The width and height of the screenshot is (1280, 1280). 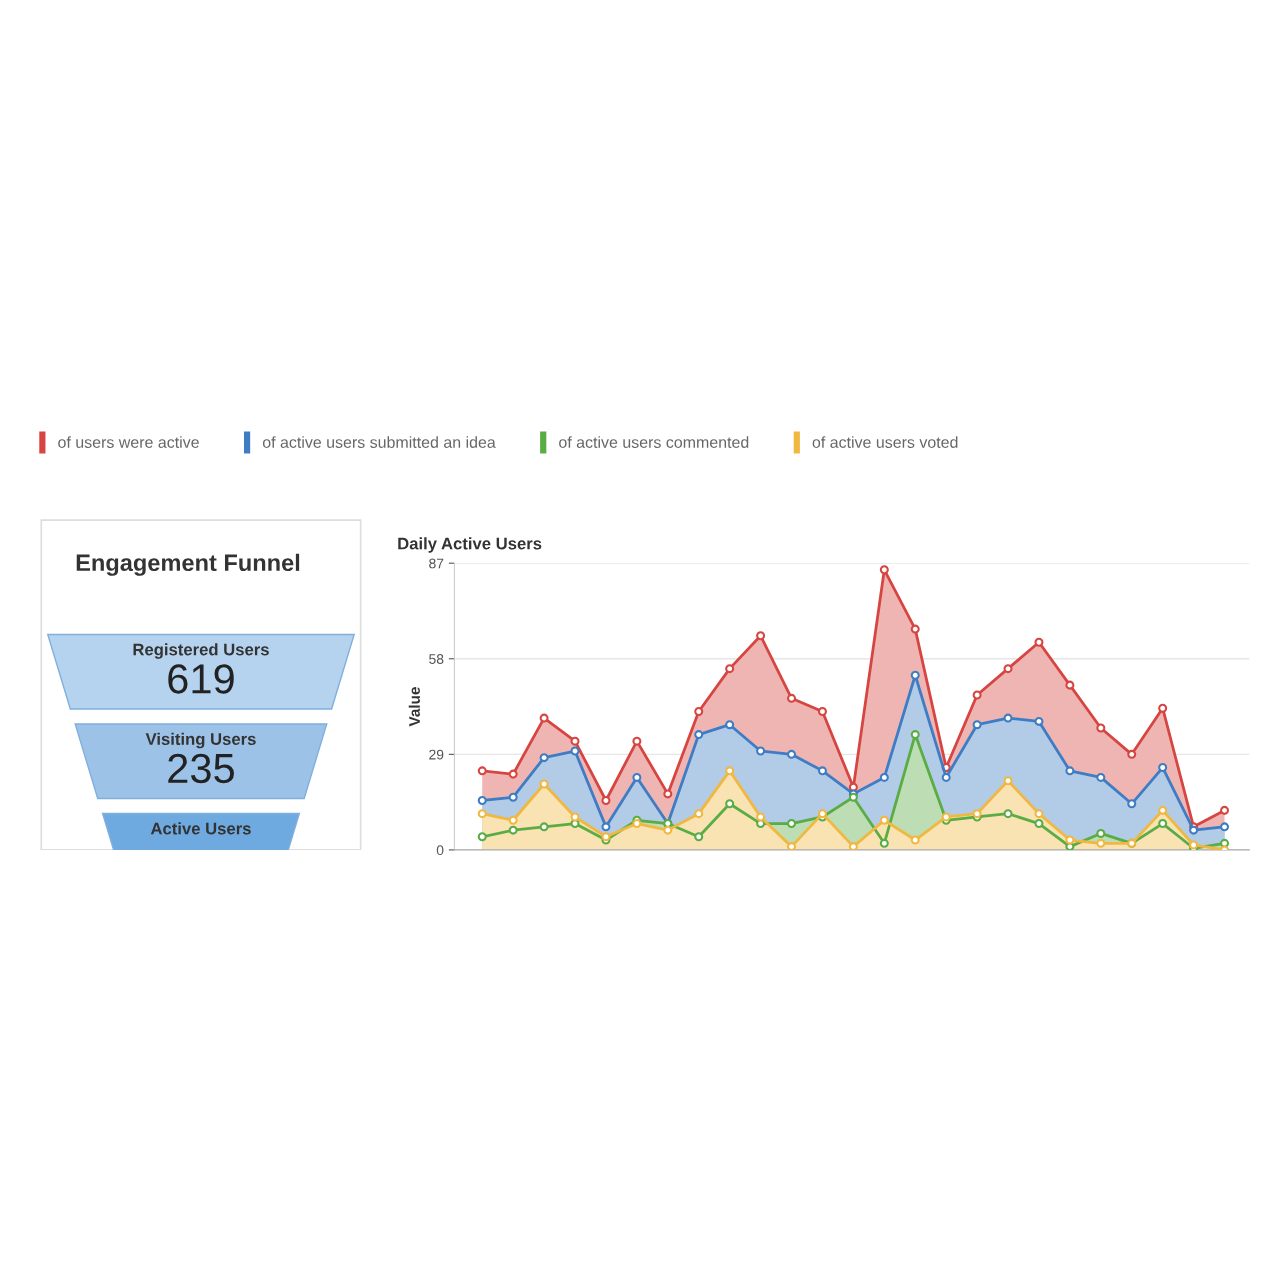 I want to click on y-axis-title: Value, so click(x=414, y=707).